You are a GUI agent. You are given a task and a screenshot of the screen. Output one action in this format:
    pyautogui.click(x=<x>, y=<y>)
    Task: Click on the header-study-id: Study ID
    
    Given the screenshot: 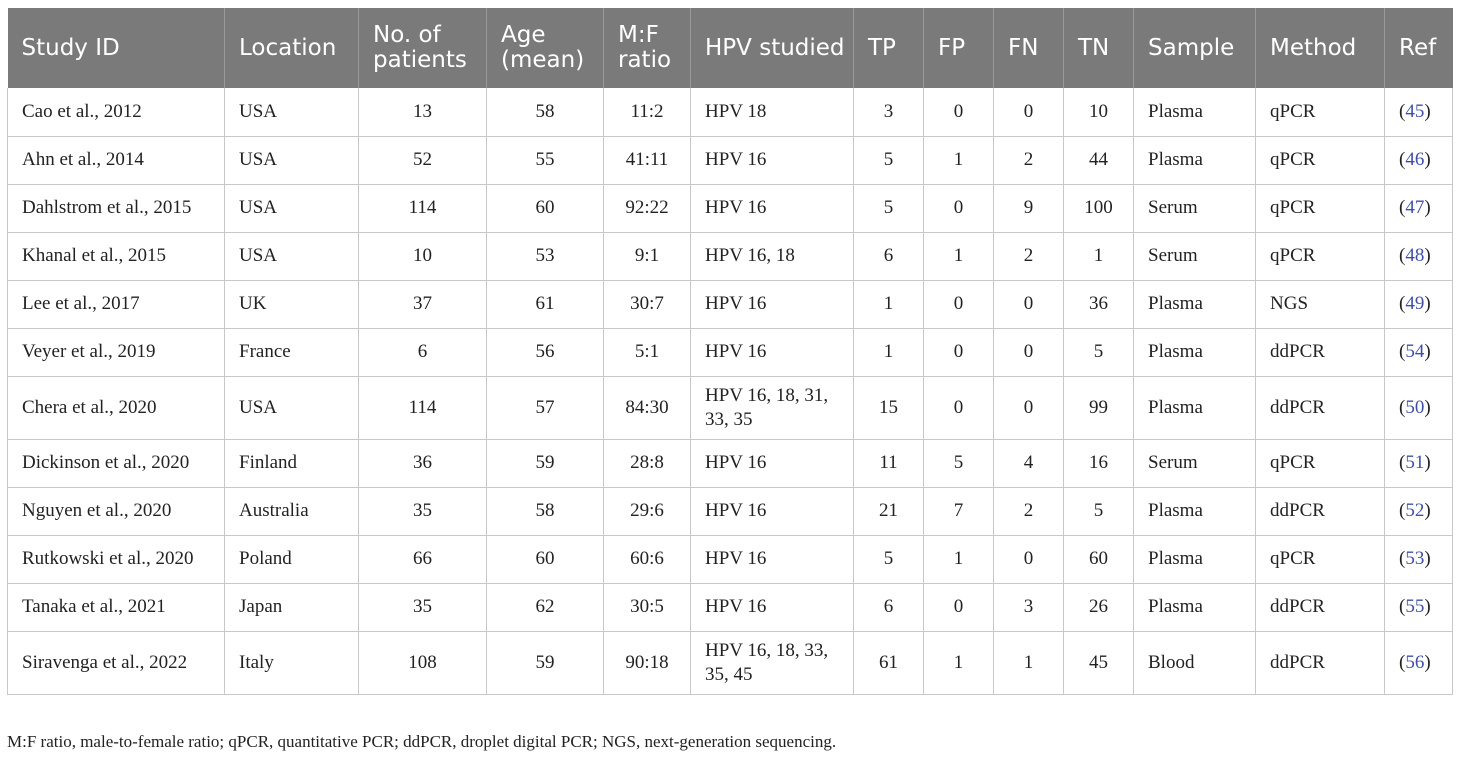 What is the action you would take?
    pyautogui.click(x=116, y=48)
    